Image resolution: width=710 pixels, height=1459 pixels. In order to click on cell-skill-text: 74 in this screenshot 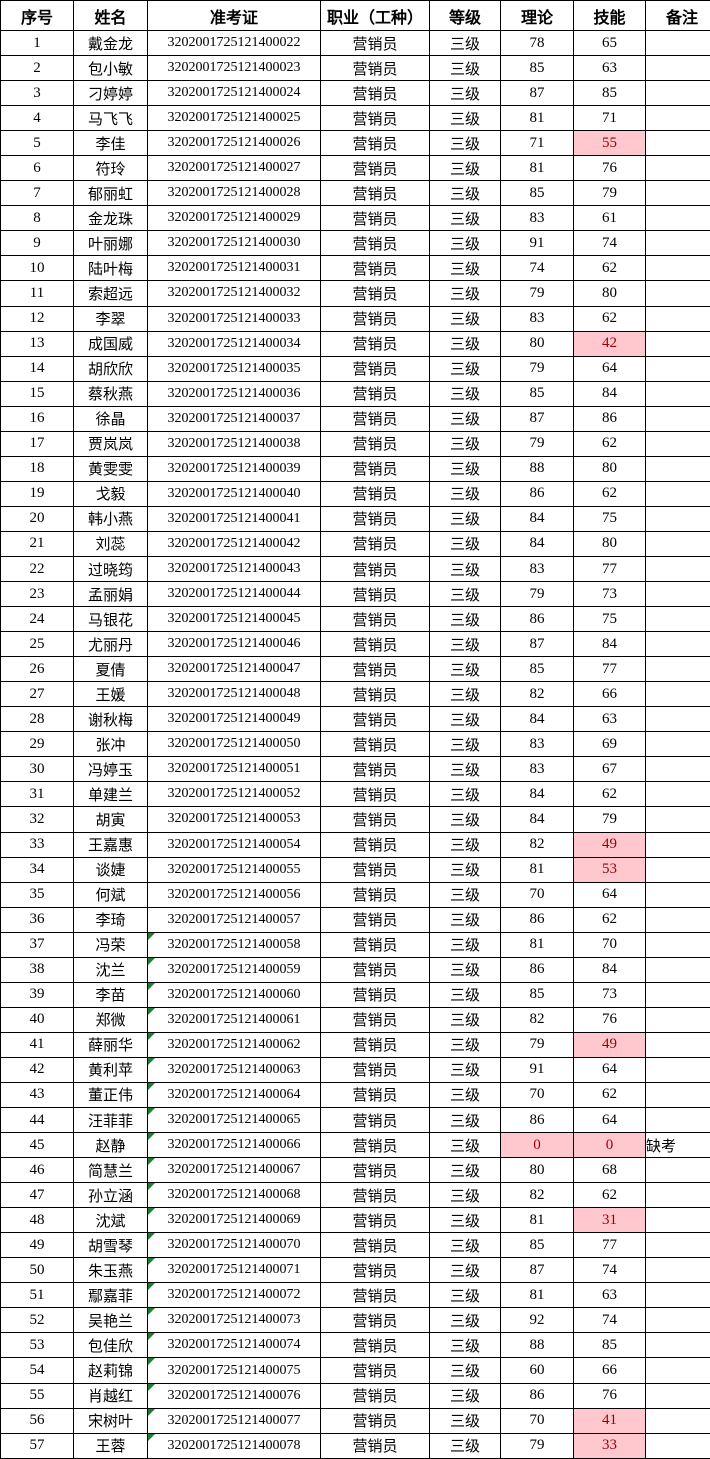, I will do `click(609, 242)`.